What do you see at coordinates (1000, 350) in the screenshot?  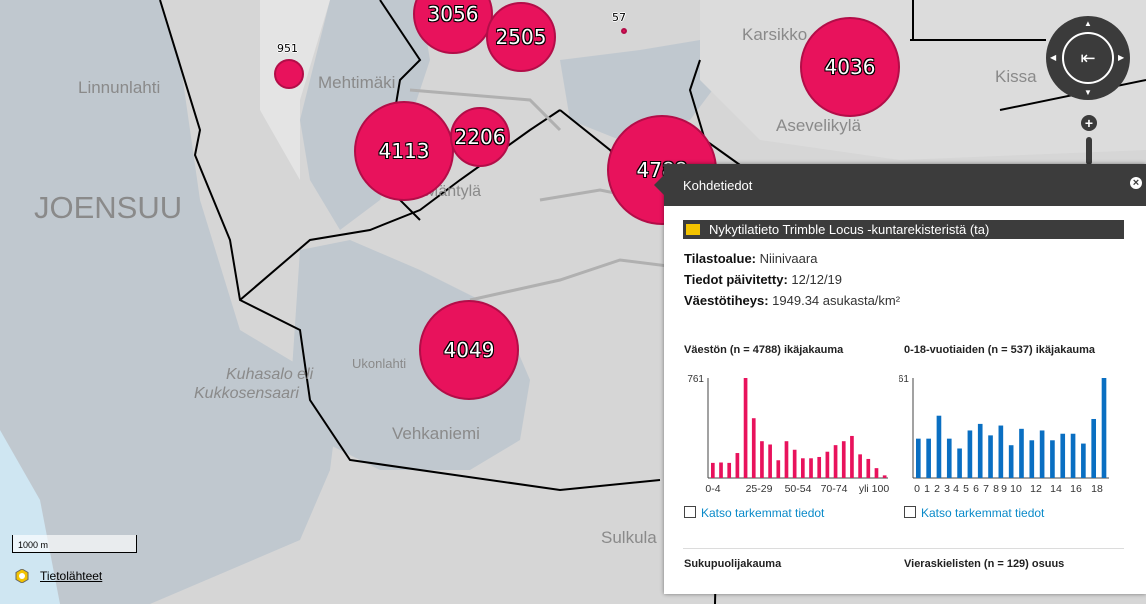 I see `chart-title-youth: 0-18-vuotiaiden (n = 537) ikäjakauma` at bounding box center [1000, 350].